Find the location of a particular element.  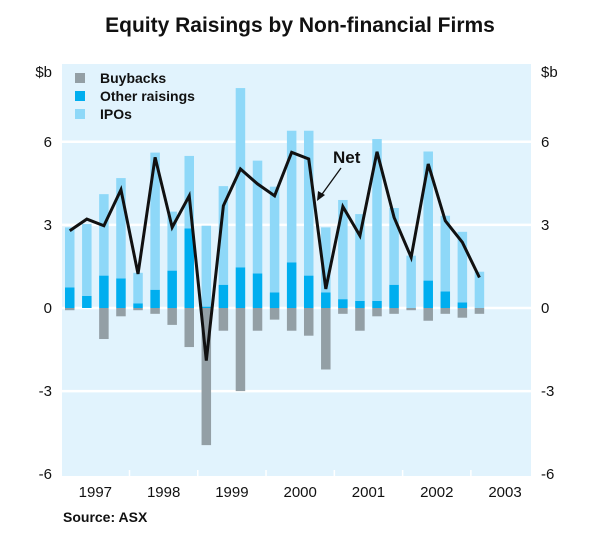

net-label: Net is located at coordinates (347, 157).